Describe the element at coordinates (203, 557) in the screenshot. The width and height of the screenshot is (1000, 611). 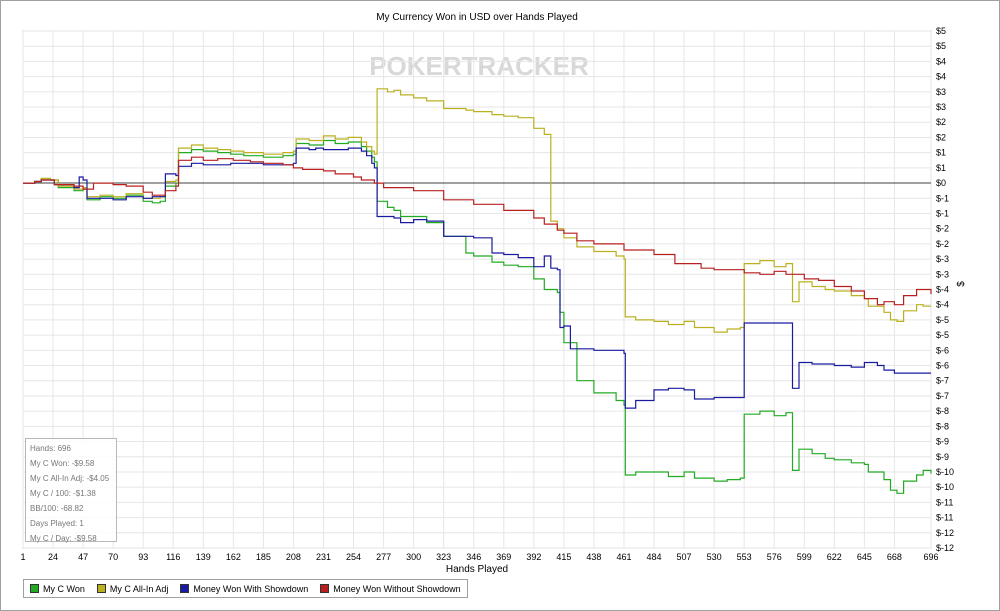
I see `x-tick-label: 139` at that location.